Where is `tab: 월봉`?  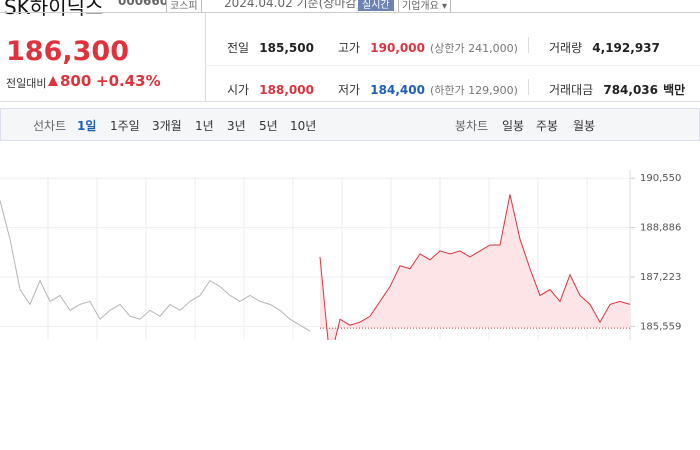 tab: 월봉 is located at coordinates (584, 126).